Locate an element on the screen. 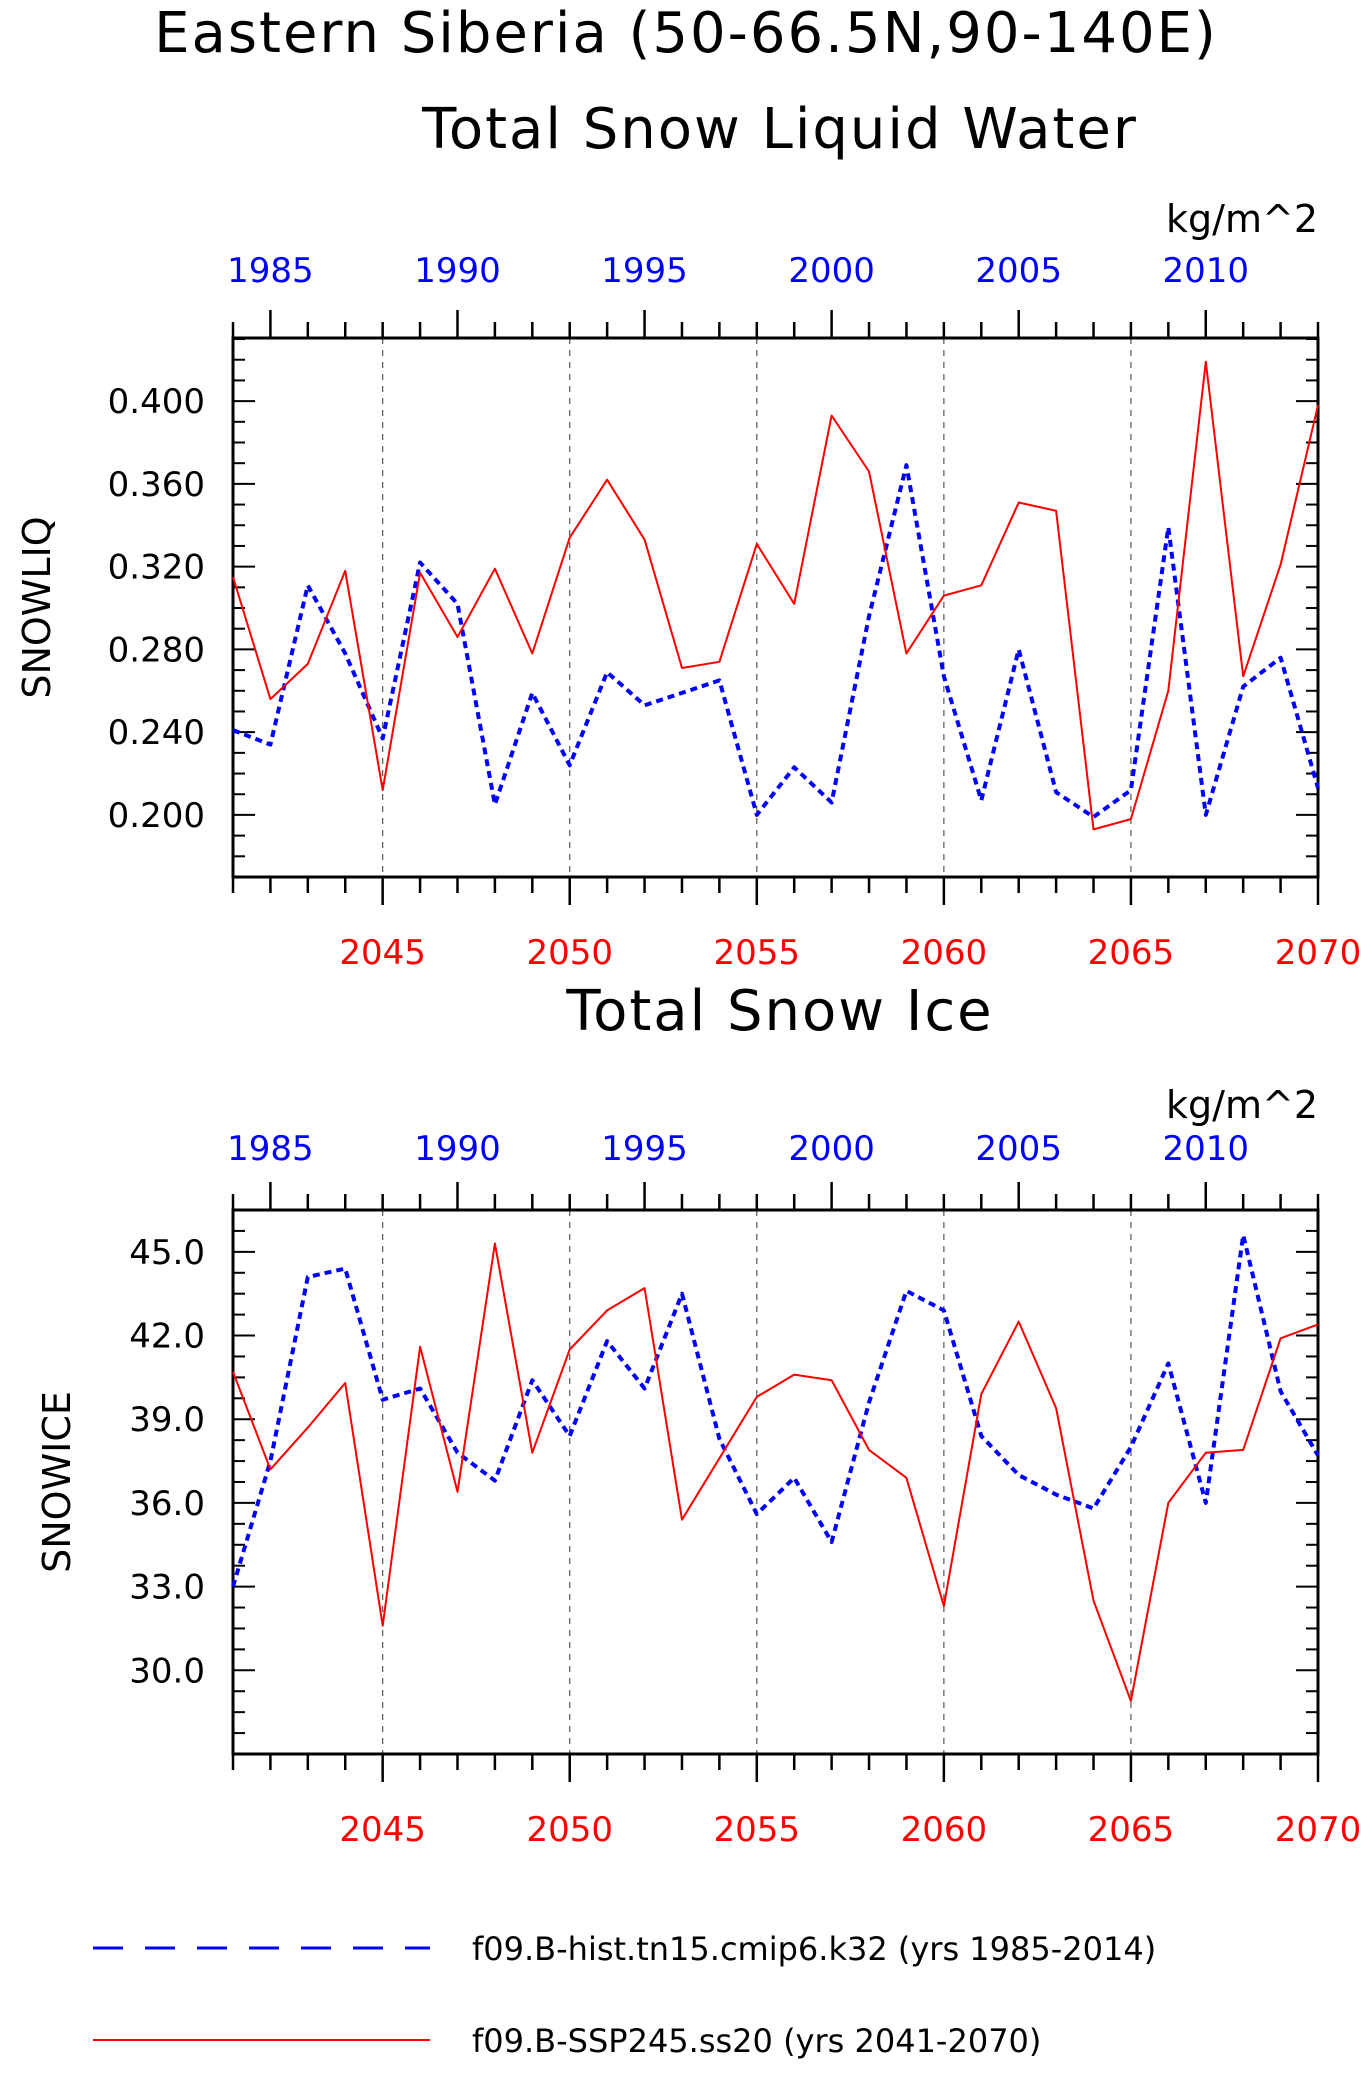 Image resolution: width=1372 pixels, height=2074 pixels. series-line-hist is located at coordinates (776, 641).